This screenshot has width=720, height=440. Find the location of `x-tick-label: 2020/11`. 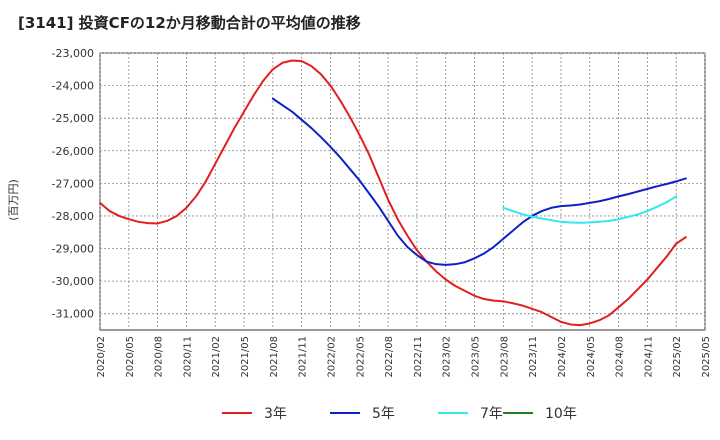

x-tick-label: 2020/11 is located at coordinates (187, 357).